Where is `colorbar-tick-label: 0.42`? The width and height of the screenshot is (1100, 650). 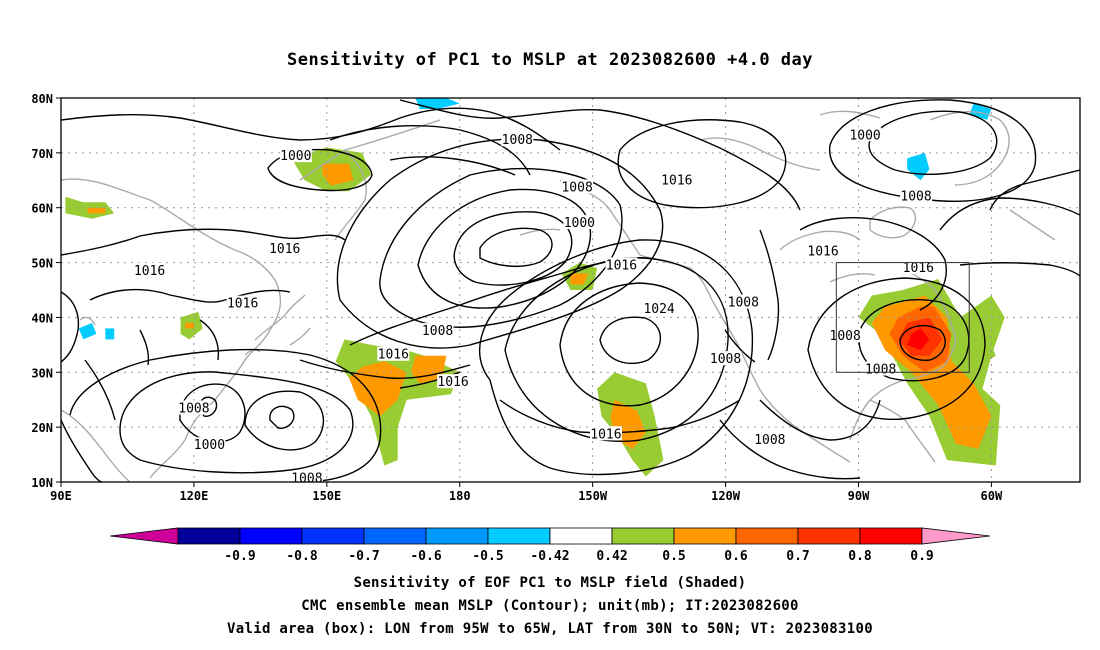 colorbar-tick-label: 0.42 is located at coordinates (611, 556).